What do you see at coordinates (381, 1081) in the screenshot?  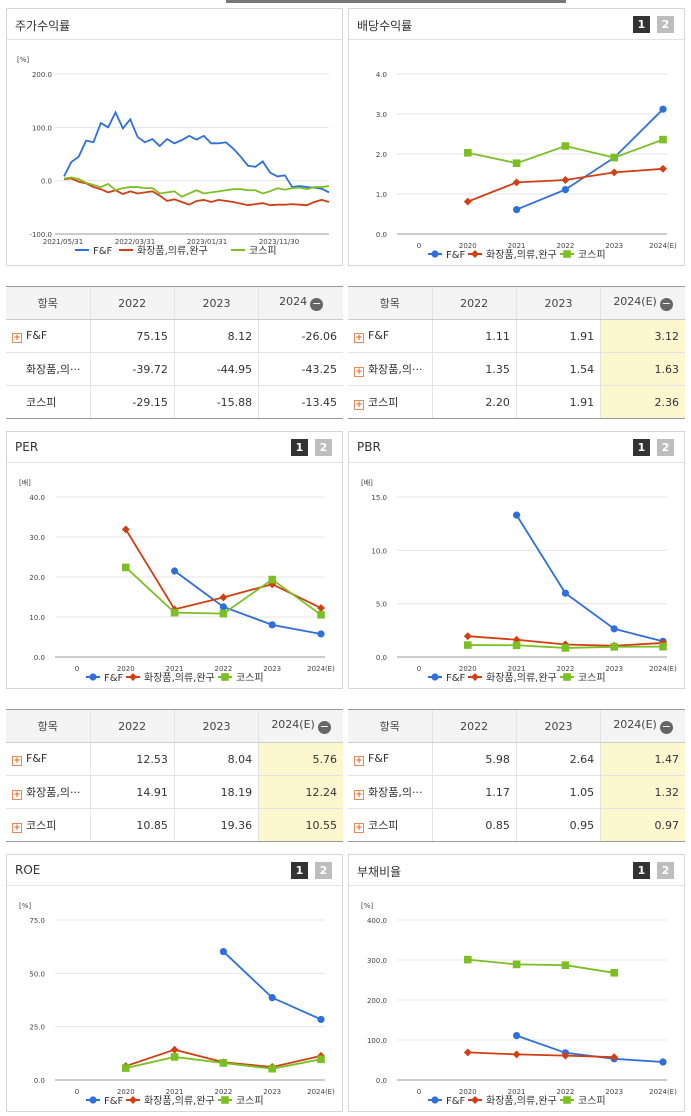 I see `y-tick-label: 0.0` at bounding box center [381, 1081].